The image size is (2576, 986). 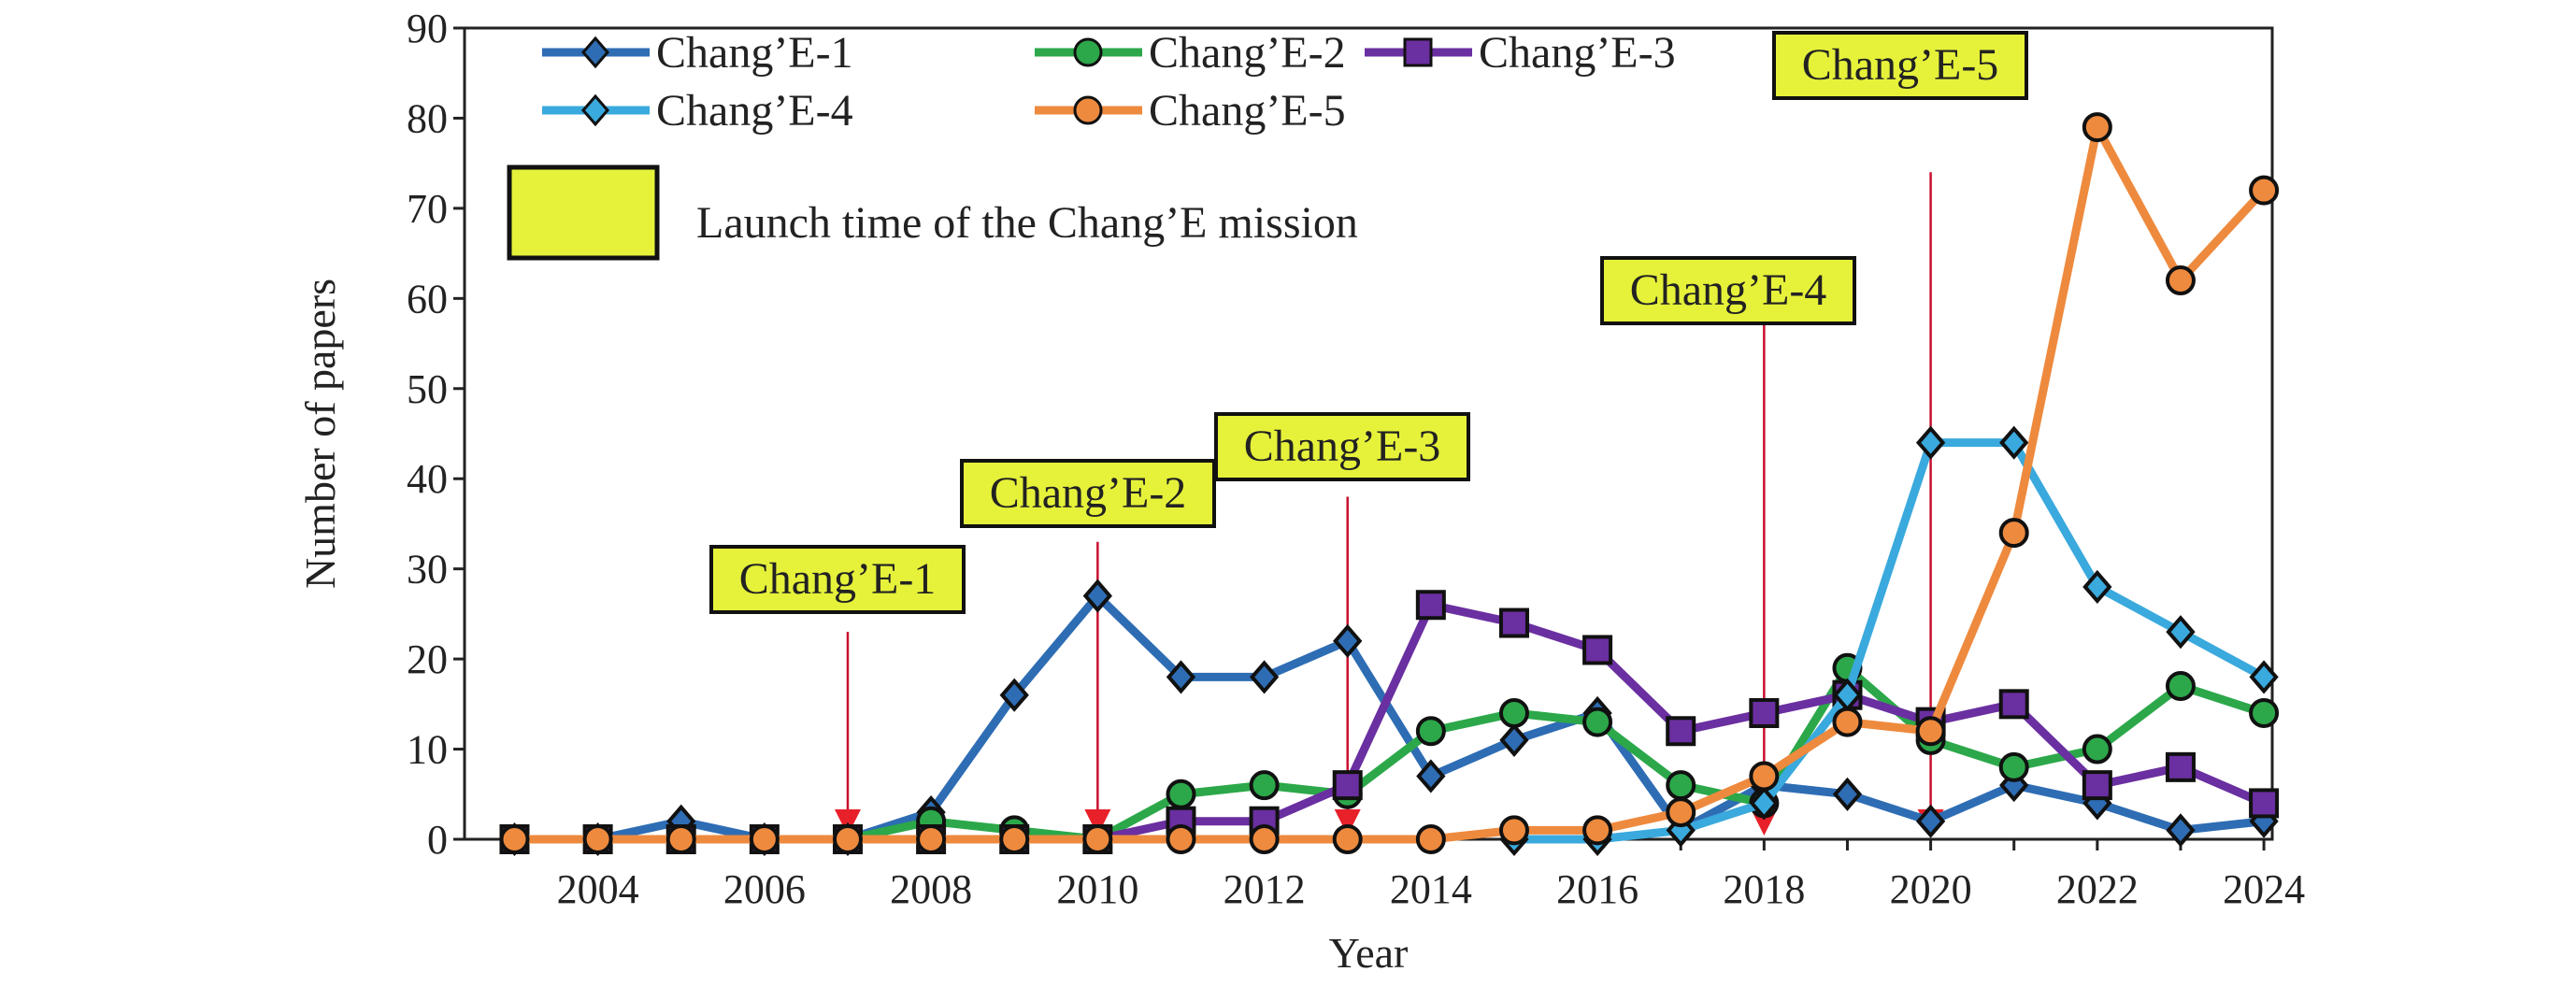 I want to click on x-tick-label: 2018, so click(x=1764, y=889).